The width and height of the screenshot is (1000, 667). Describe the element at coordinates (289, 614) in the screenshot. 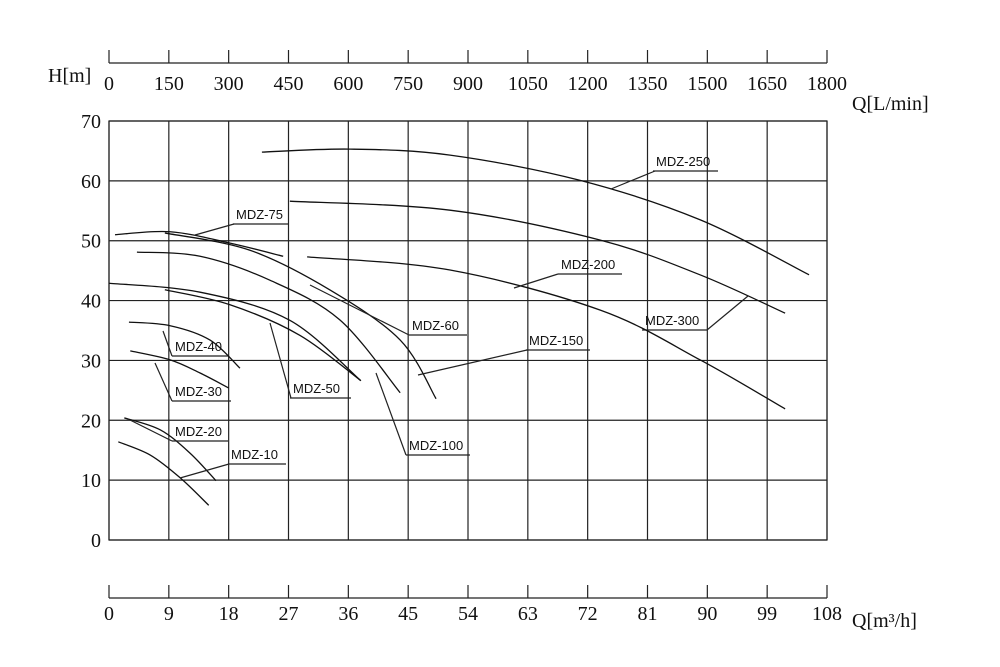

I see `x-tick-label: 27` at that location.